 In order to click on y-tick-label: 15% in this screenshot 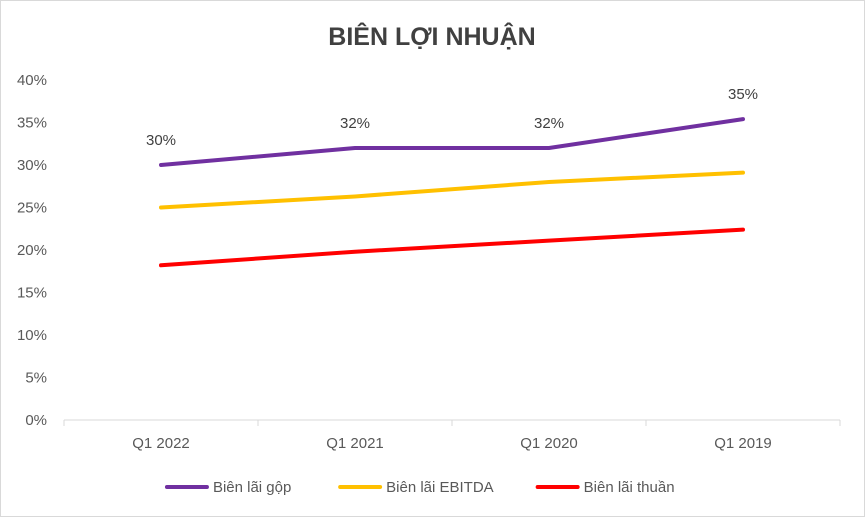, I will do `click(32, 293)`.